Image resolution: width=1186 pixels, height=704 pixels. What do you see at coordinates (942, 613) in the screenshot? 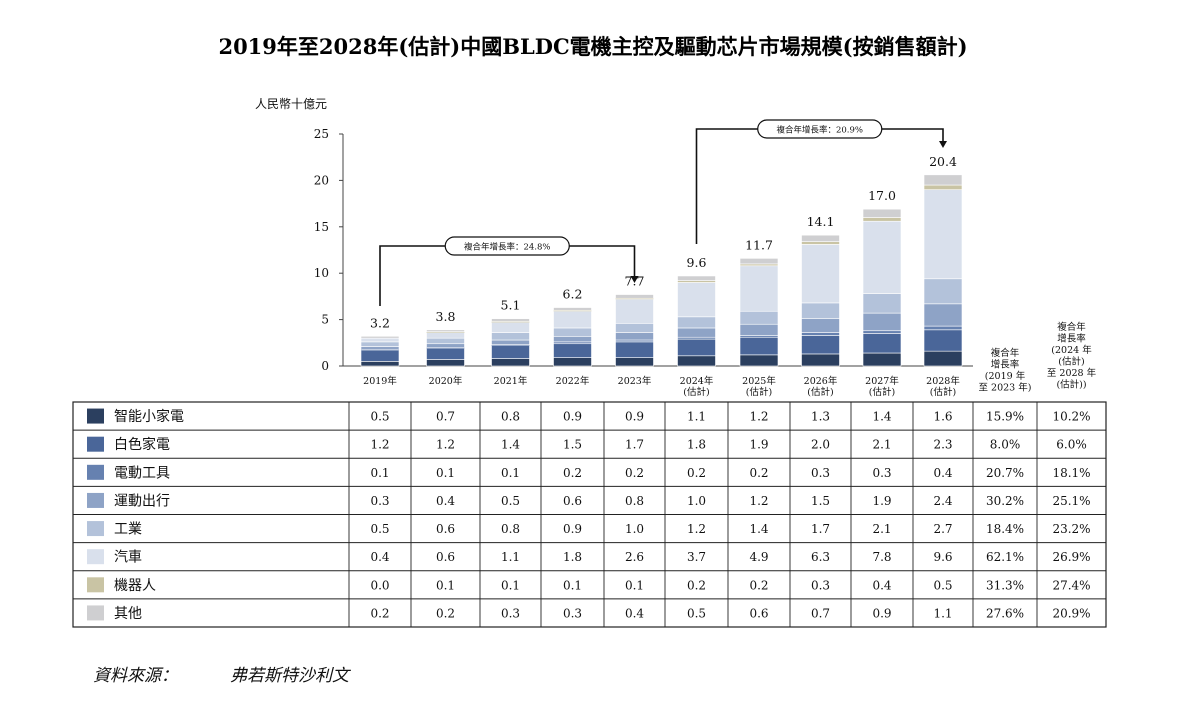
I see `table-cell: 1.1` at bounding box center [942, 613].